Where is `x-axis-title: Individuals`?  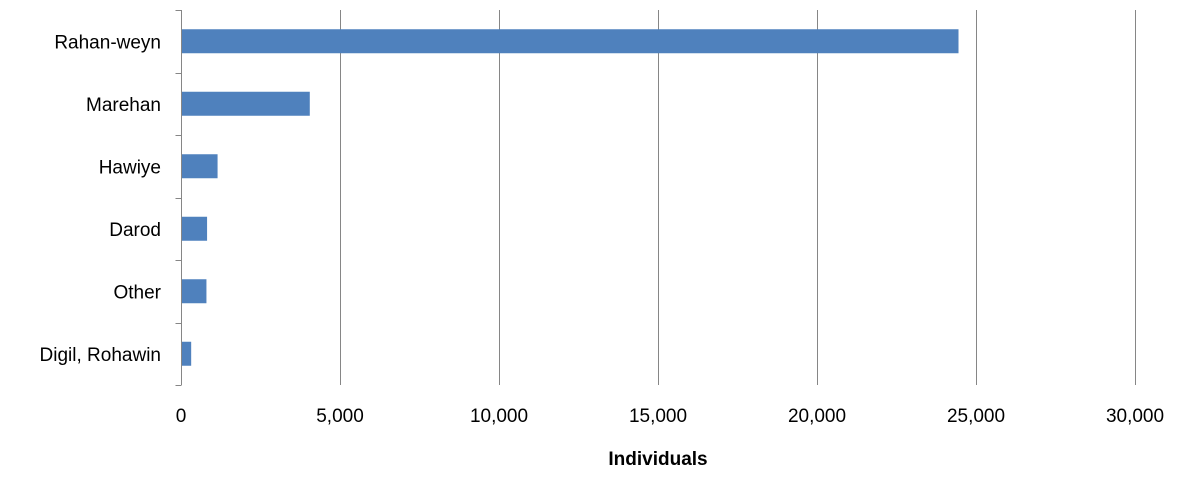
x-axis-title: Individuals is located at coordinates (657, 459).